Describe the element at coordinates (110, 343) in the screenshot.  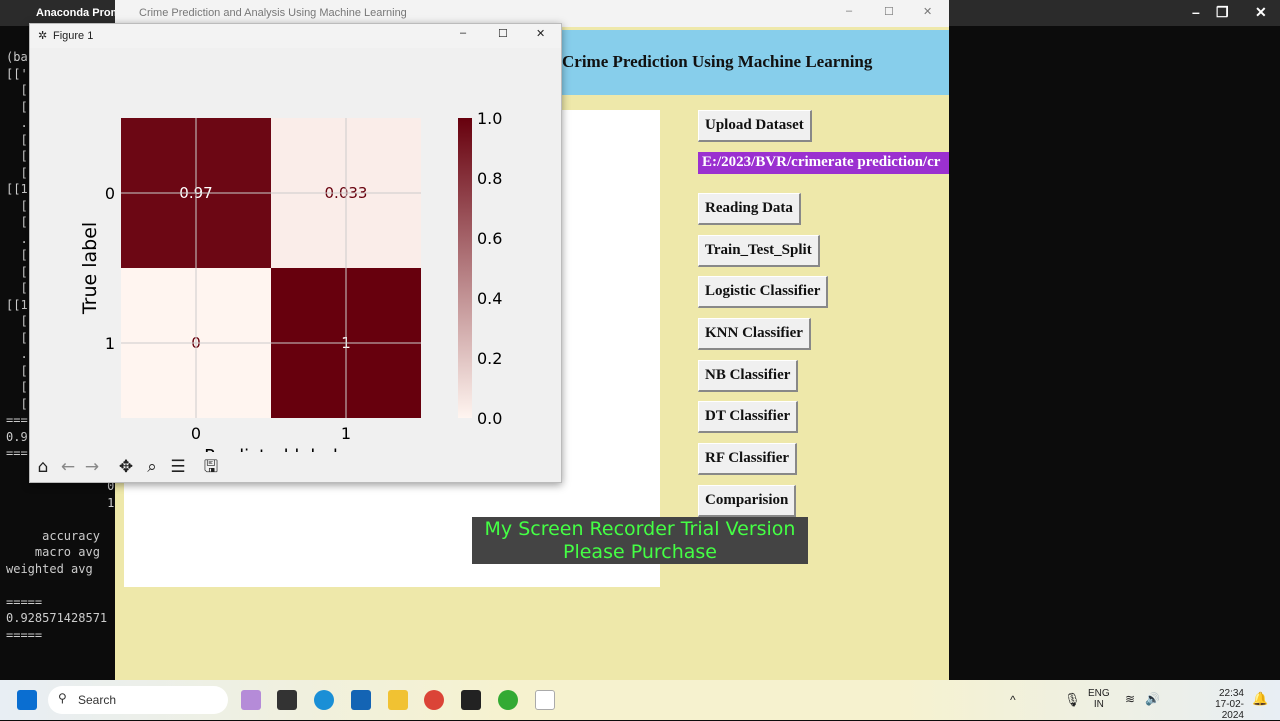
I see `y-tick-label: 1` at that location.